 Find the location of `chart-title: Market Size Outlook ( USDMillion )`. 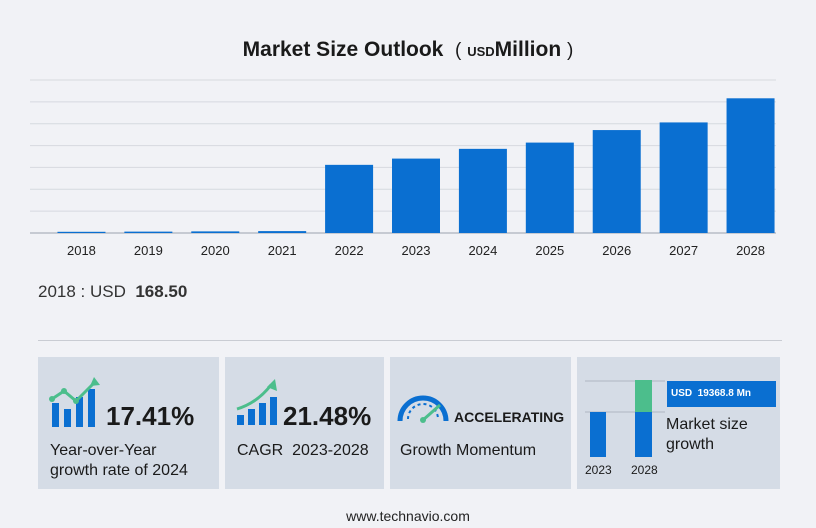

chart-title: Market Size Outlook ( USDMillion ) is located at coordinates (408, 50).